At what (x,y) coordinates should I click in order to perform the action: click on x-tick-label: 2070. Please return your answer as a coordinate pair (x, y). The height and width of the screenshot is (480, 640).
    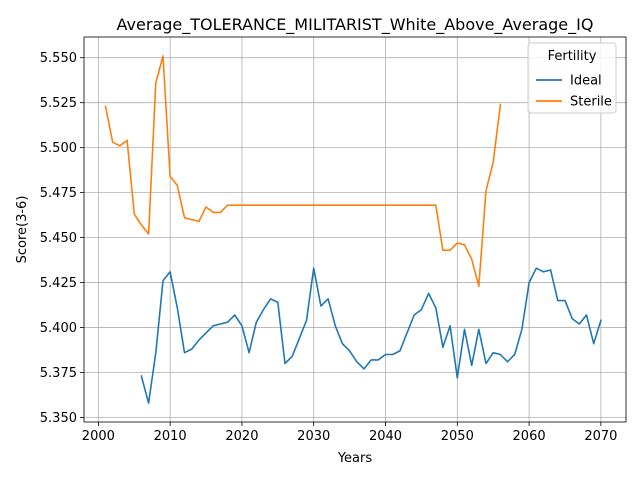
    Looking at the image, I should click on (600, 436).